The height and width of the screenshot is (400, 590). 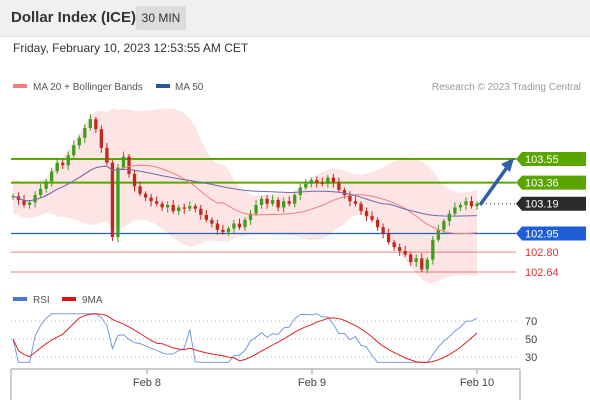 What do you see at coordinates (69, 299) in the screenshot?
I see `rsi-ma-legend-swatch` at bounding box center [69, 299].